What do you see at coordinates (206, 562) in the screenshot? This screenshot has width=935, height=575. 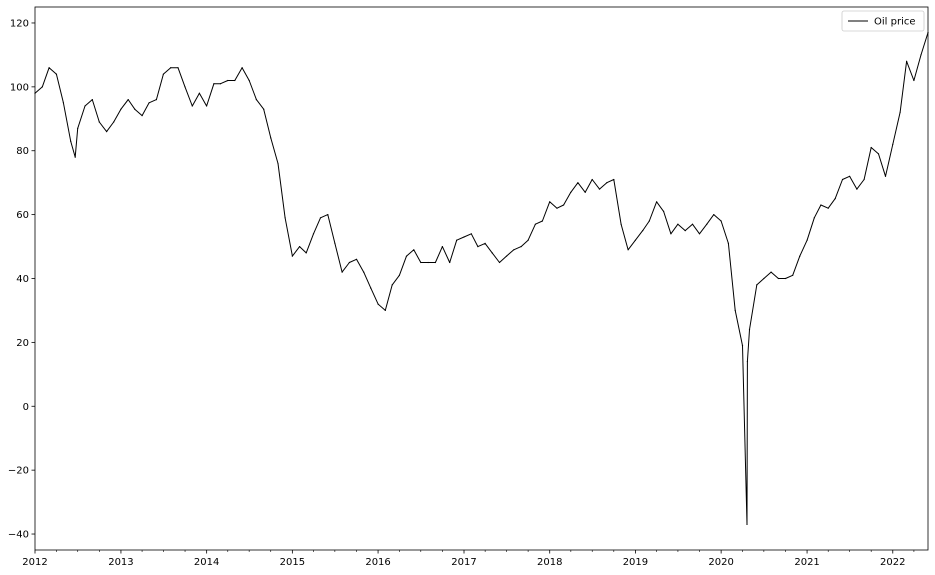 I see `x-tick-label: 2014` at bounding box center [206, 562].